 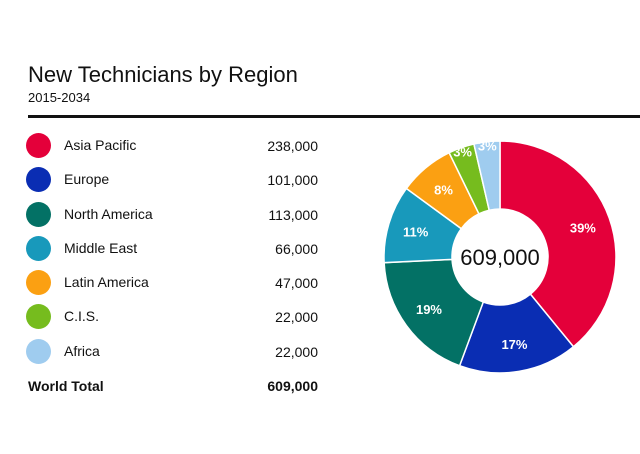 I want to click on pie-slice-asia-pacific, so click(x=558, y=244).